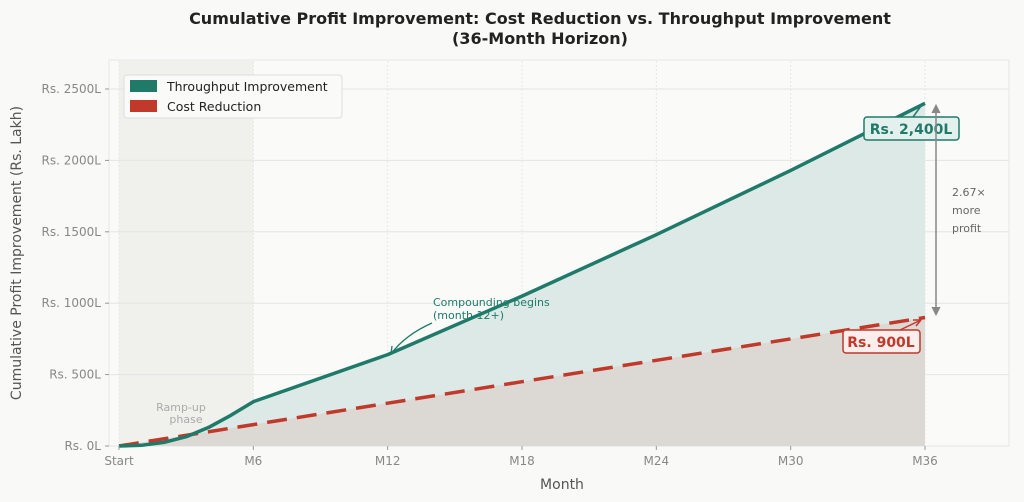 The width and height of the screenshot is (1024, 502). I want to click on x-tick-label: M6, so click(253, 461).